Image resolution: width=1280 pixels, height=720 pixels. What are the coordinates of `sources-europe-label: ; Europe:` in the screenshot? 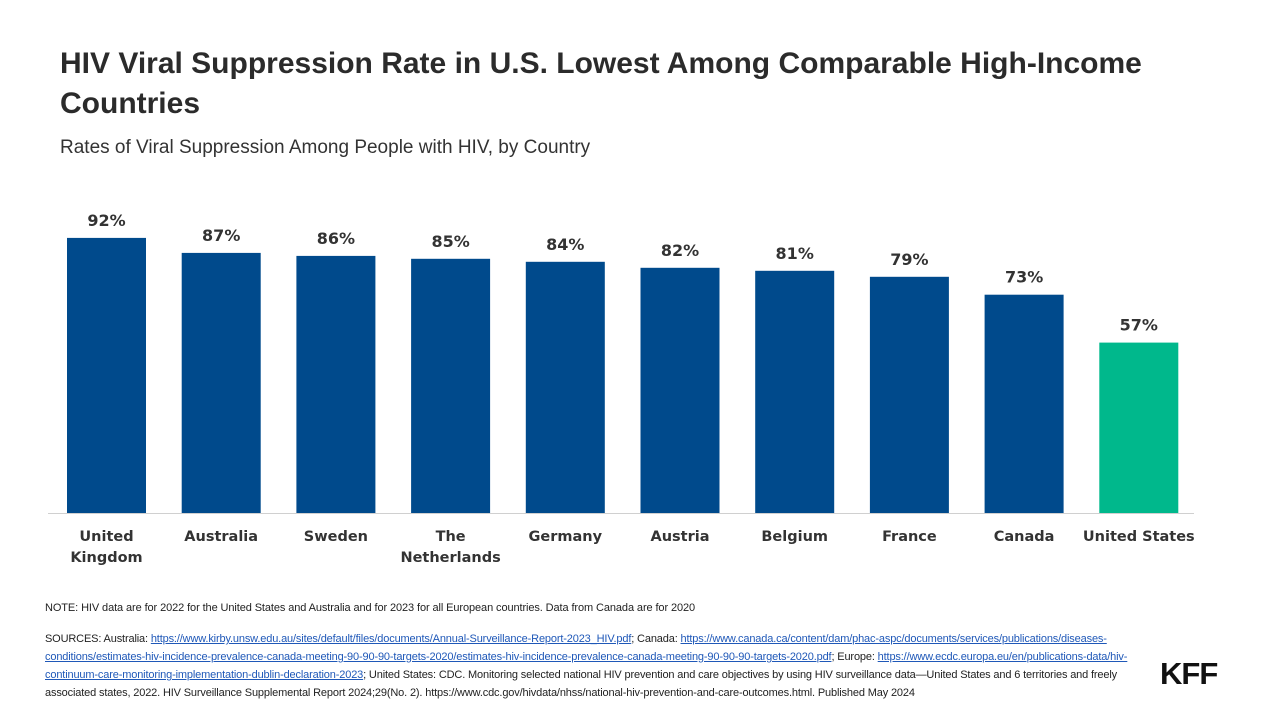 It's located at (854, 657).